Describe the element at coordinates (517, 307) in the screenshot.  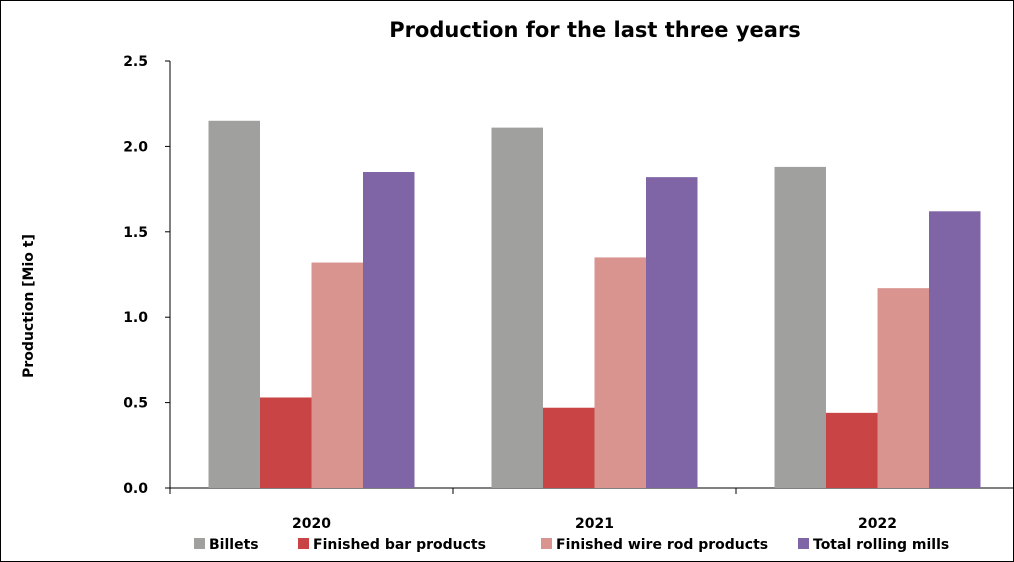
I see `bar-billets-2021` at that location.